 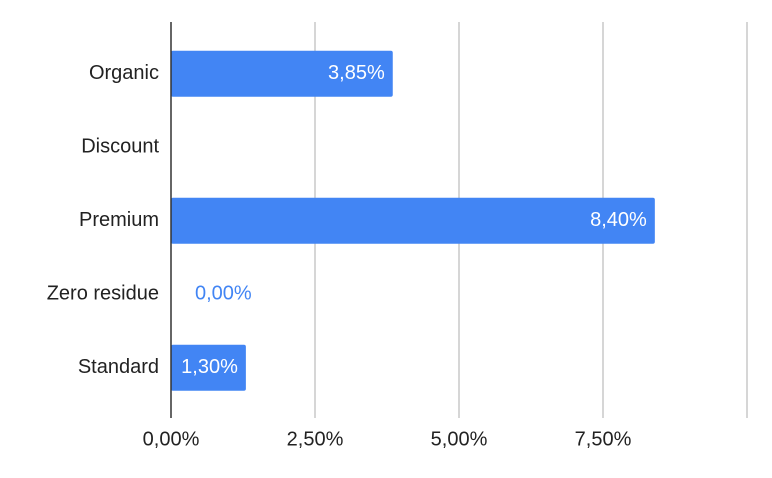 I want to click on value-label: 1,30%, so click(x=209, y=367).